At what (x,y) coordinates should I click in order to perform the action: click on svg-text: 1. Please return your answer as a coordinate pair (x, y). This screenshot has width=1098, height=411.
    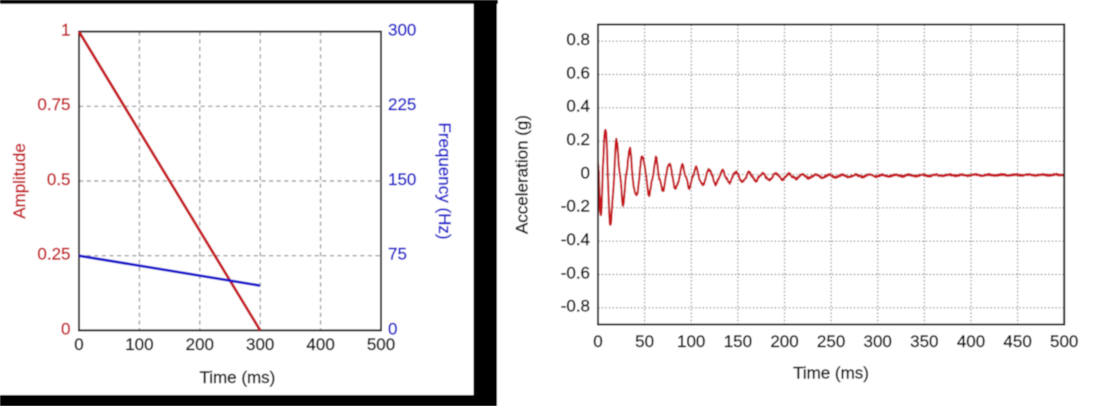
    Looking at the image, I should click on (65, 30).